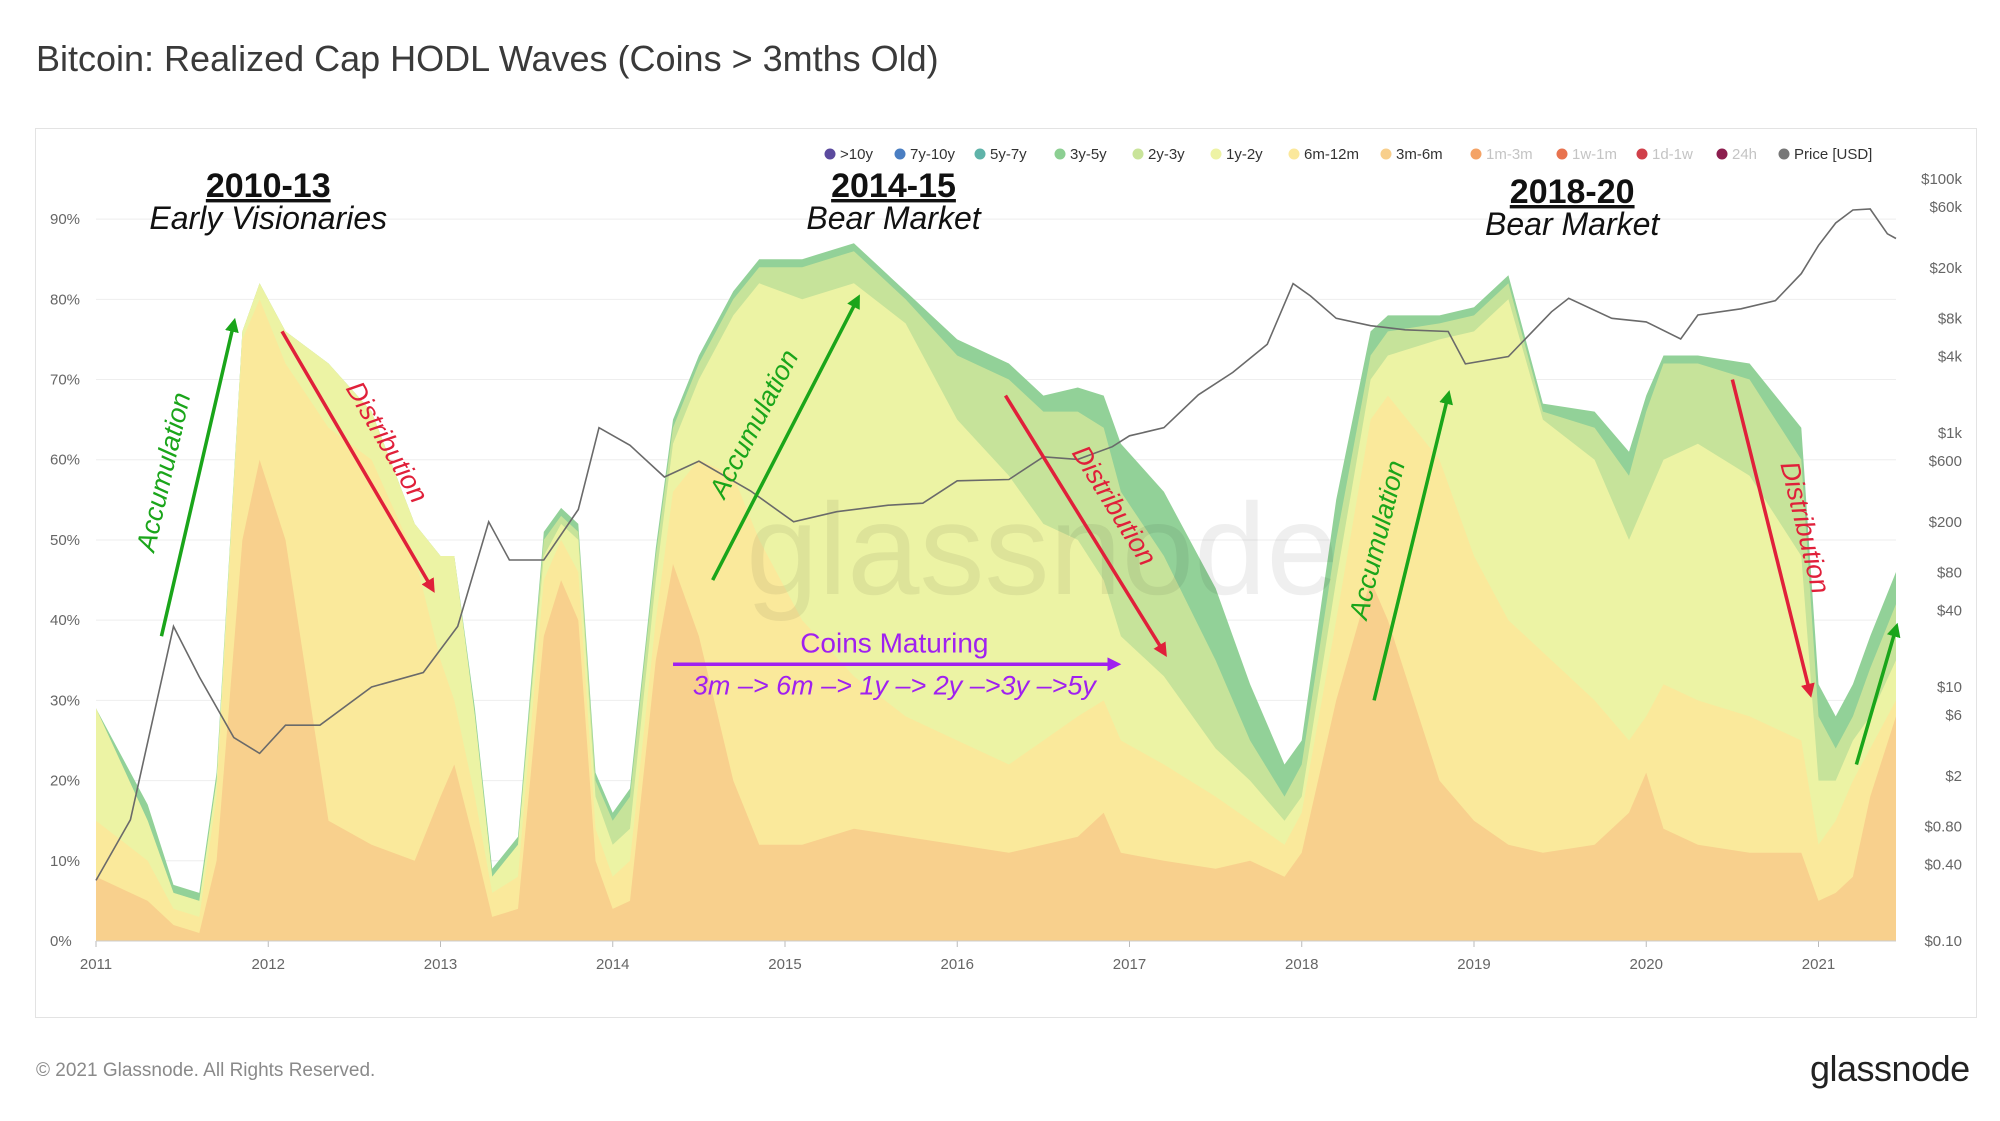 This screenshot has width=2000, height=1121. What do you see at coordinates (1943, 941) in the screenshot?
I see `price-tick-label: $0.10` at bounding box center [1943, 941].